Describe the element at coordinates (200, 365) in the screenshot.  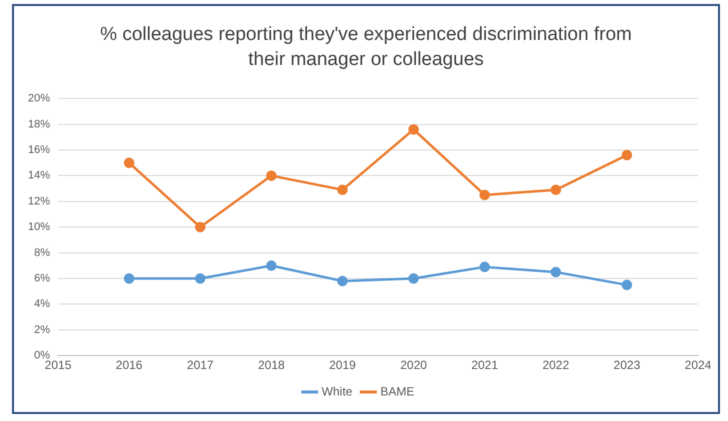
I see `x-tick-label: 2017` at that location.